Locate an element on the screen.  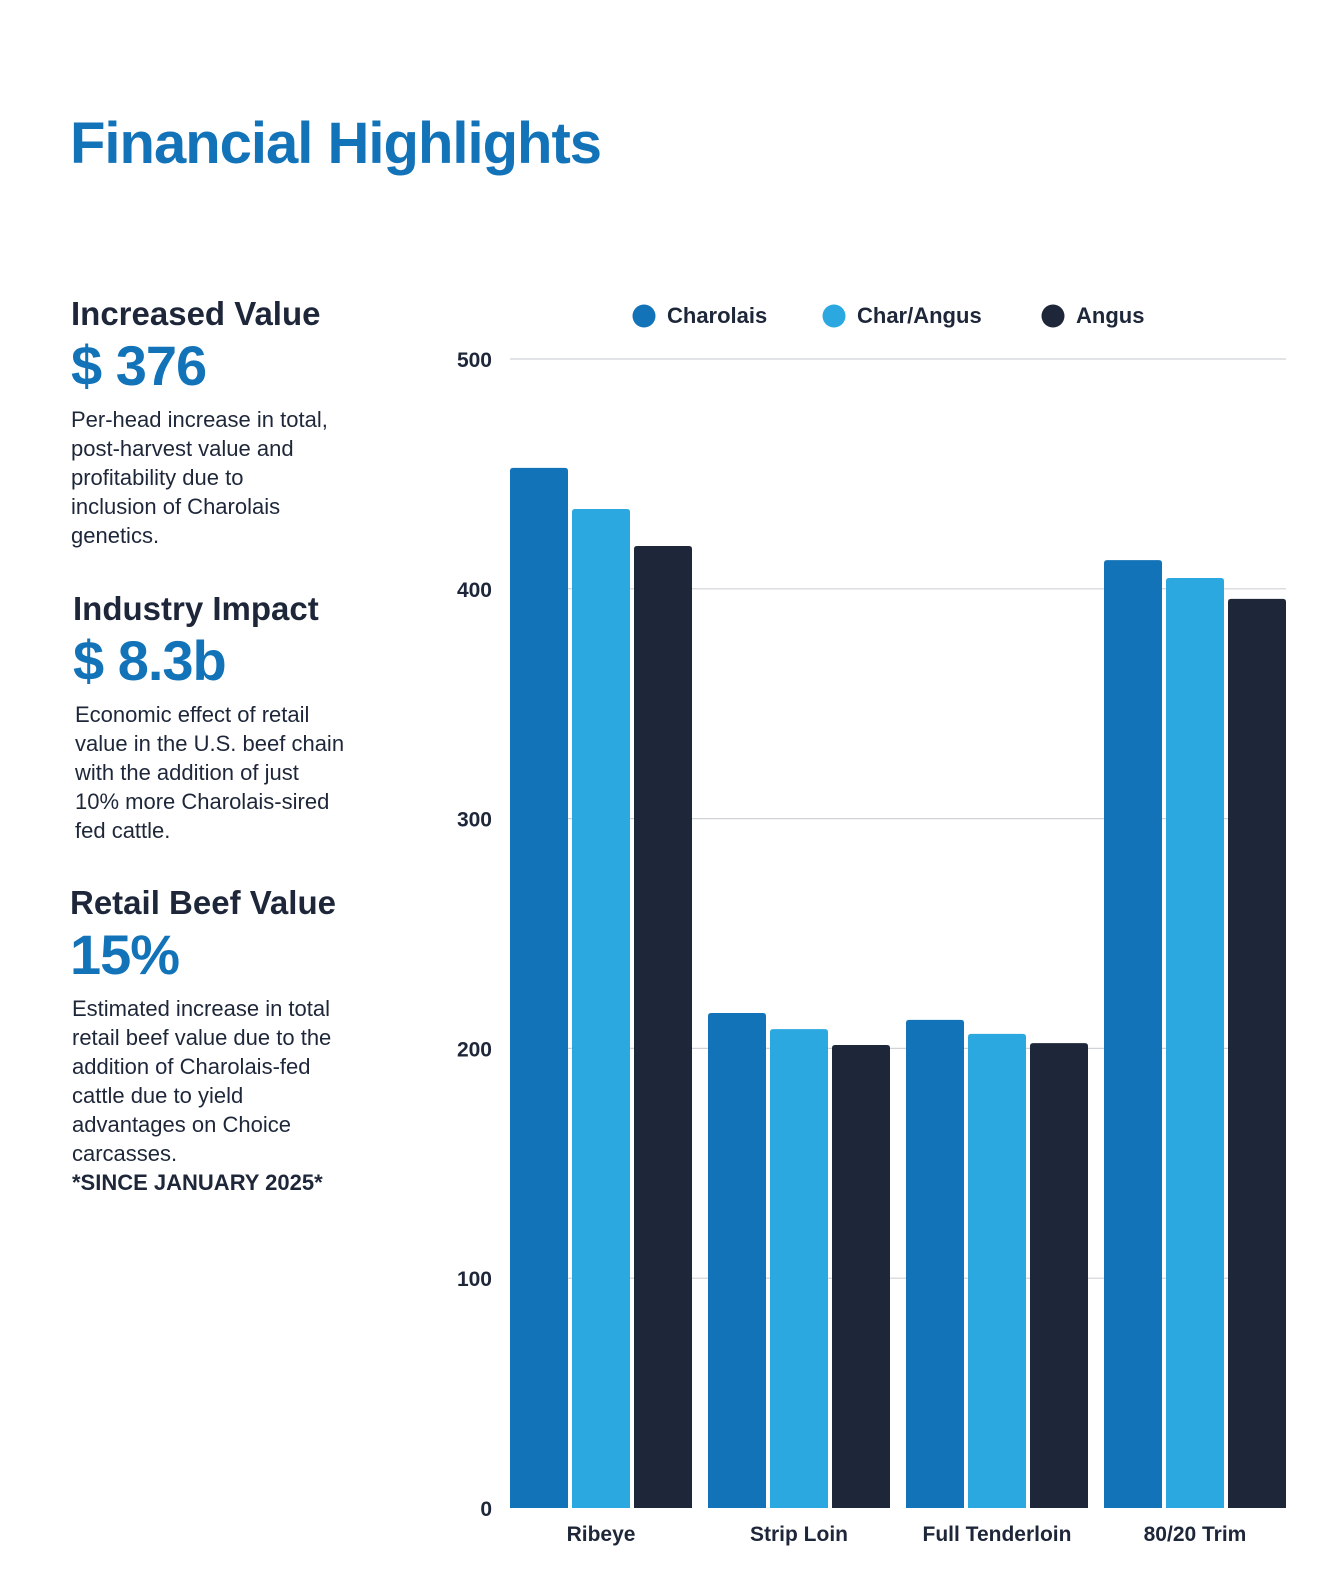
desc-line: carcasses. is located at coordinates (125, 1153).